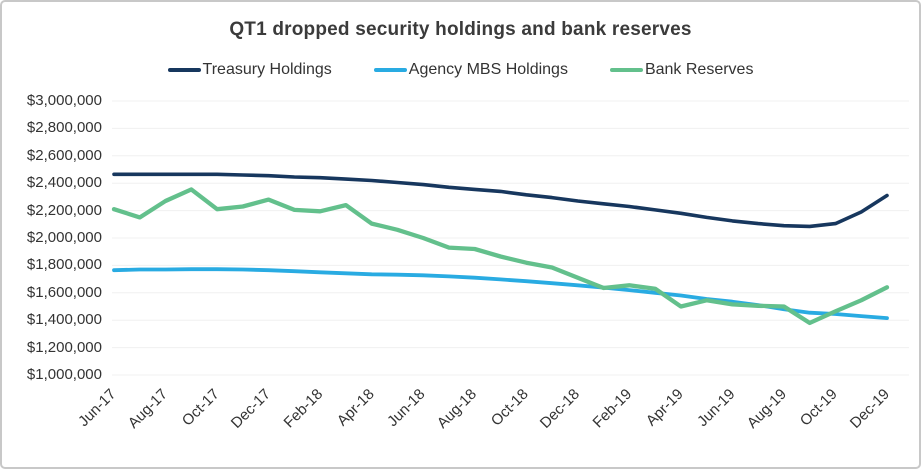 Image resolution: width=921 pixels, height=469 pixels. What do you see at coordinates (251, 408) in the screenshot?
I see `x-tick-label: Dec-17` at bounding box center [251, 408].